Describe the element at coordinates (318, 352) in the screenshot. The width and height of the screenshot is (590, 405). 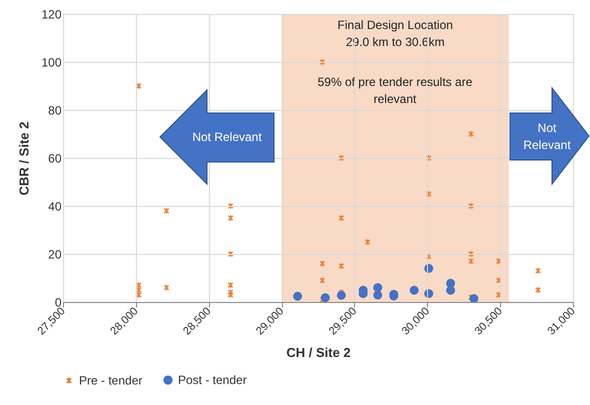
I see `x-axis-title: CH / Site 2` at that location.